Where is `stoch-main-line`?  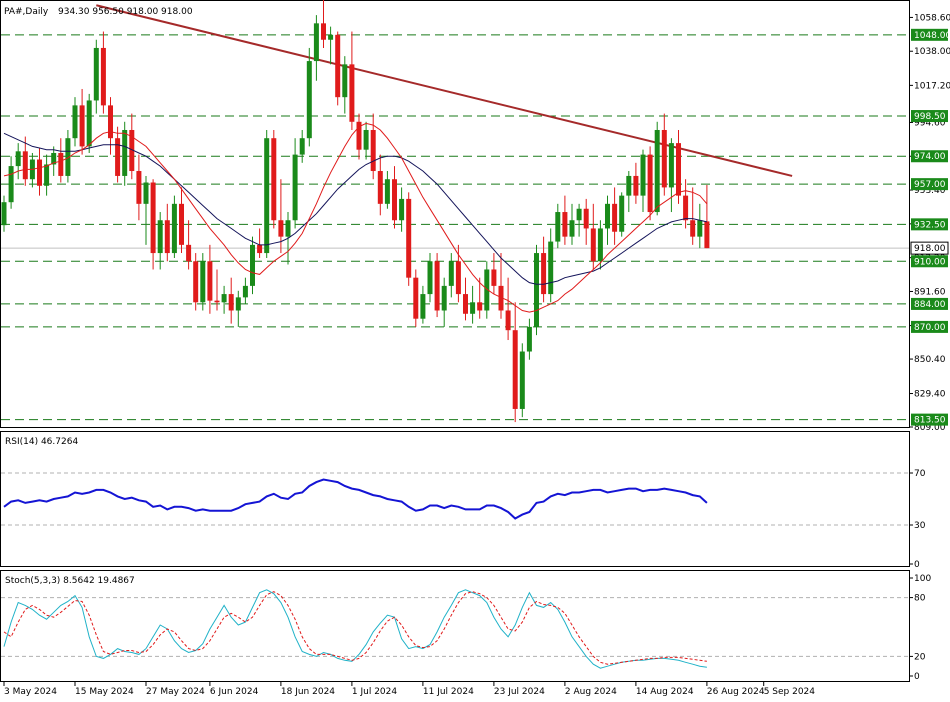
stoch-main-line is located at coordinates (355, 629).